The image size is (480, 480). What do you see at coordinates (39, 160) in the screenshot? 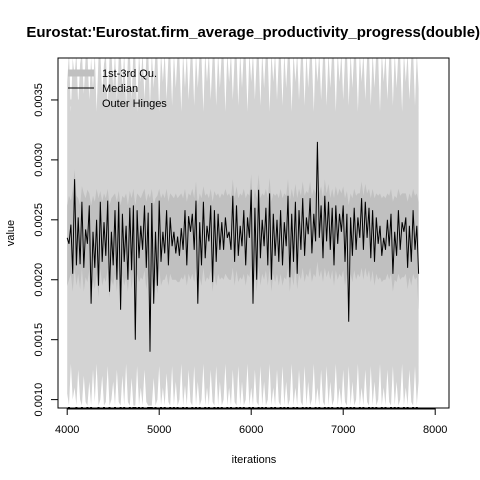
I see `y-tick-label: 0.0030` at bounding box center [39, 160].